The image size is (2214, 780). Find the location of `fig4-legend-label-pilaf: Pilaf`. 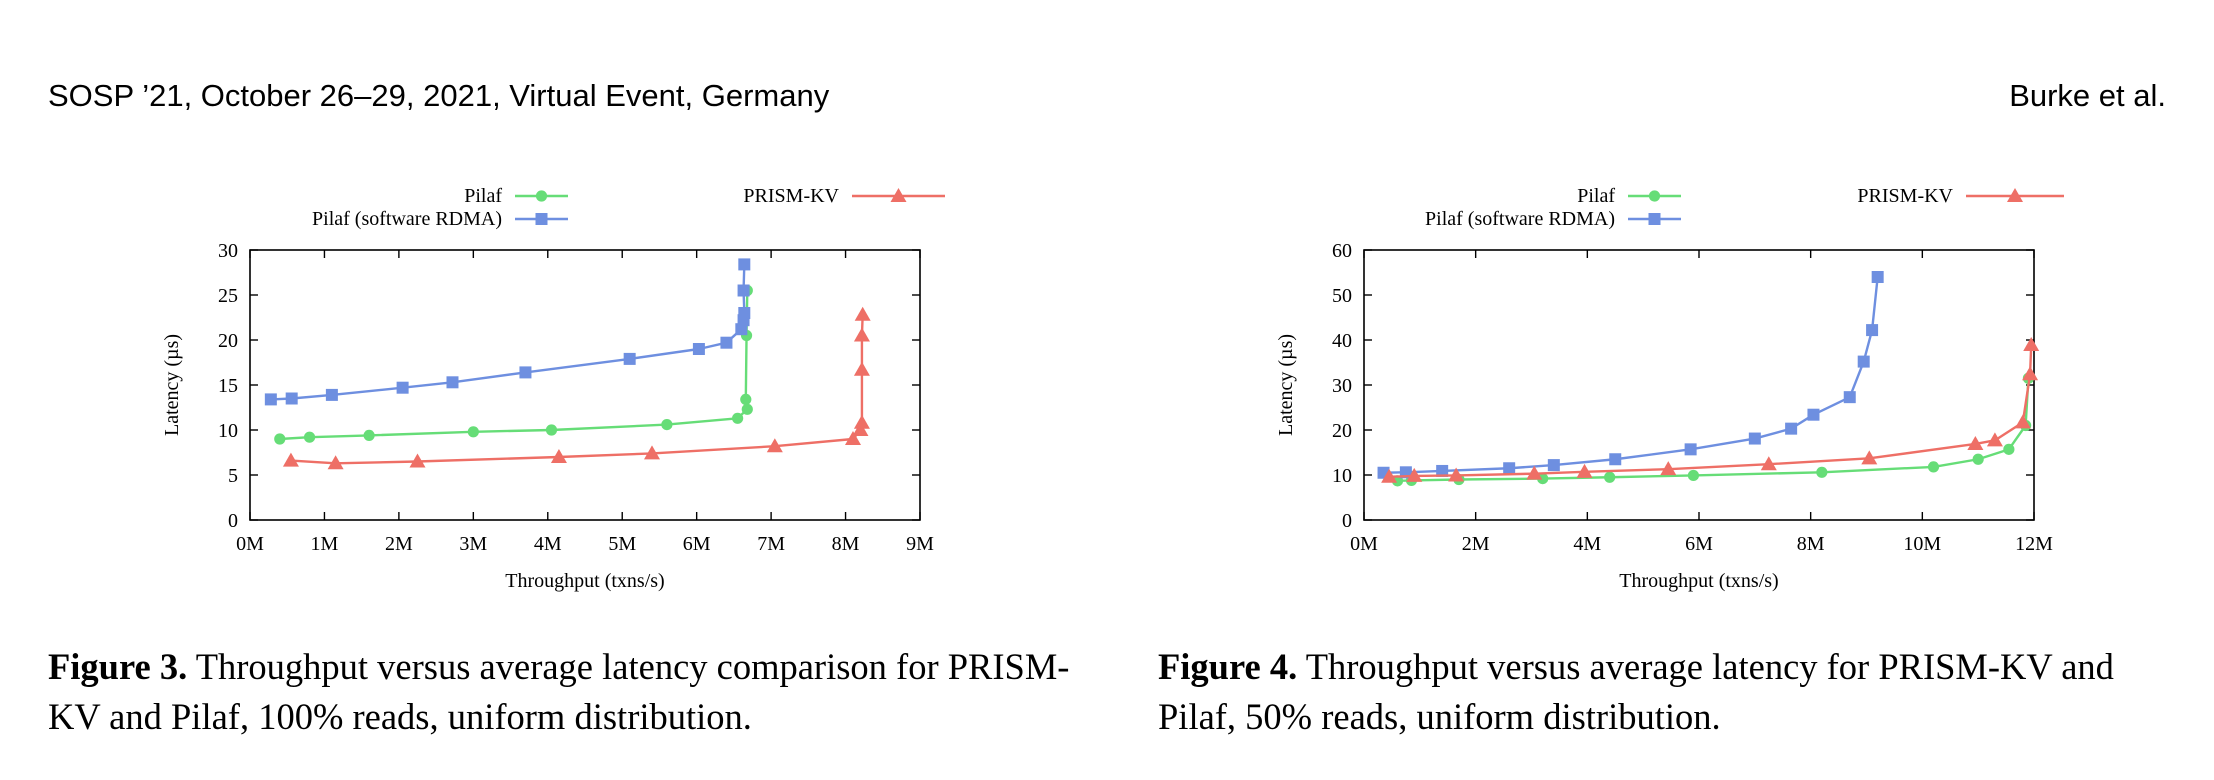

fig4-legend-label-pilaf: Pilaf is located at coordinates (1596, 196).